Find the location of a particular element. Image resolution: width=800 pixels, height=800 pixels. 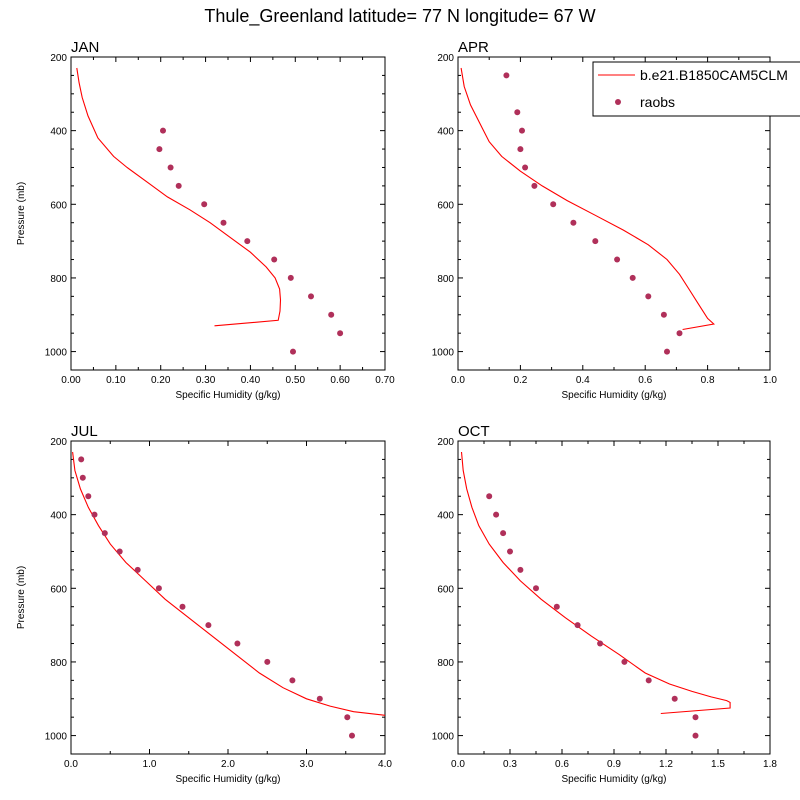

x-tick-label: 0.50 is located at coordinates (296, 380).